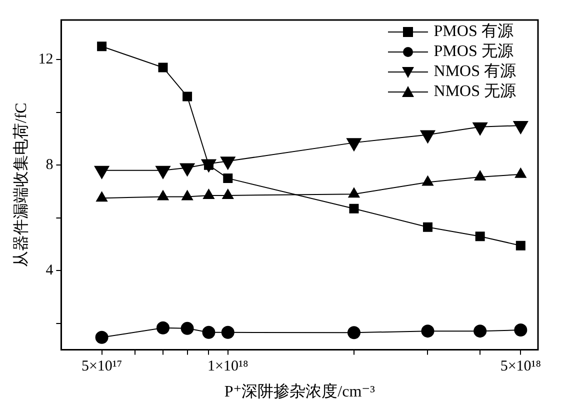  What do you see at coordinates (21, 185) in the screenshot?
I see `y-axis-title: 从器件漏端收集电荷/fC` at bounding box center [21, 185].